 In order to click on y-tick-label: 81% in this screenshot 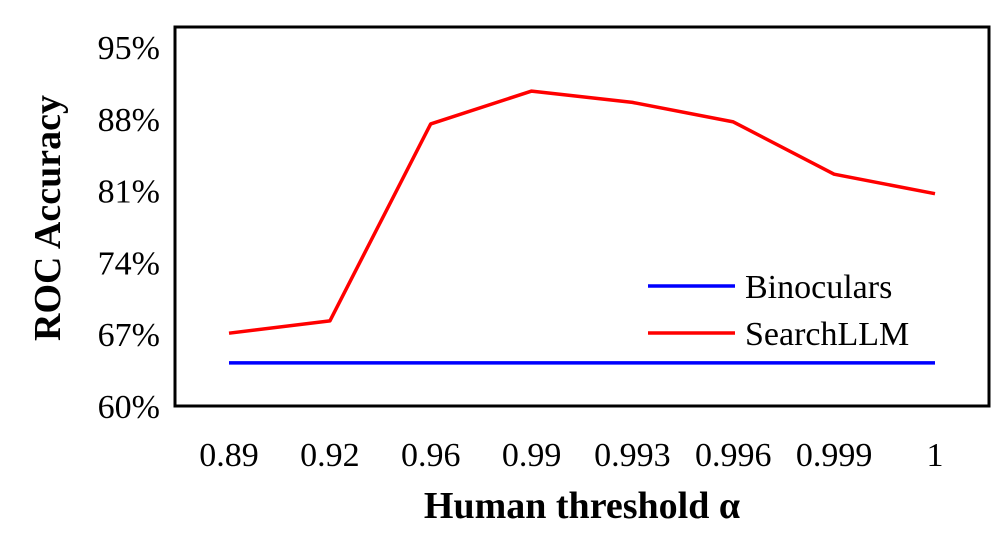, I will do `click(129, 192)`.